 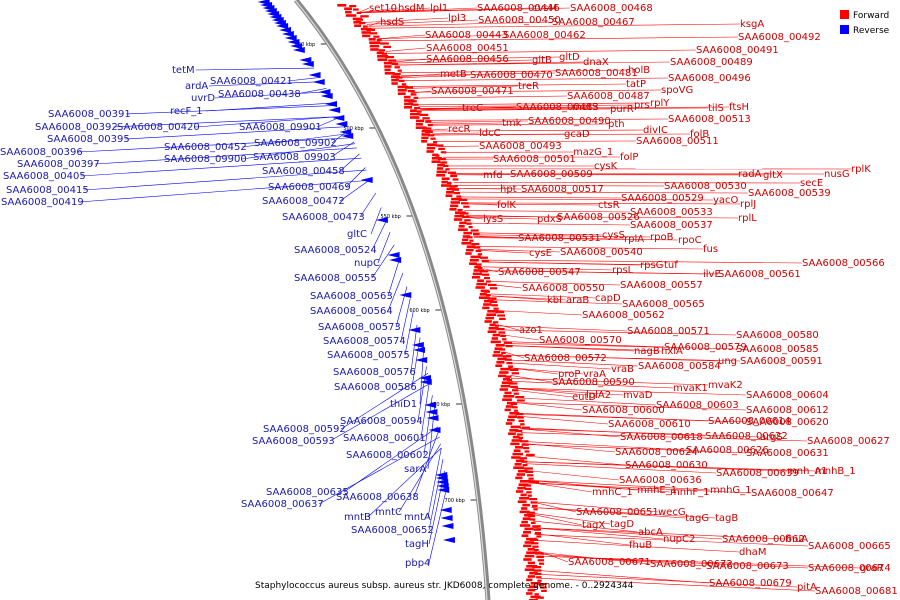 I want to click on reverse-gene-label: mntA, so click(x=417, y=517).